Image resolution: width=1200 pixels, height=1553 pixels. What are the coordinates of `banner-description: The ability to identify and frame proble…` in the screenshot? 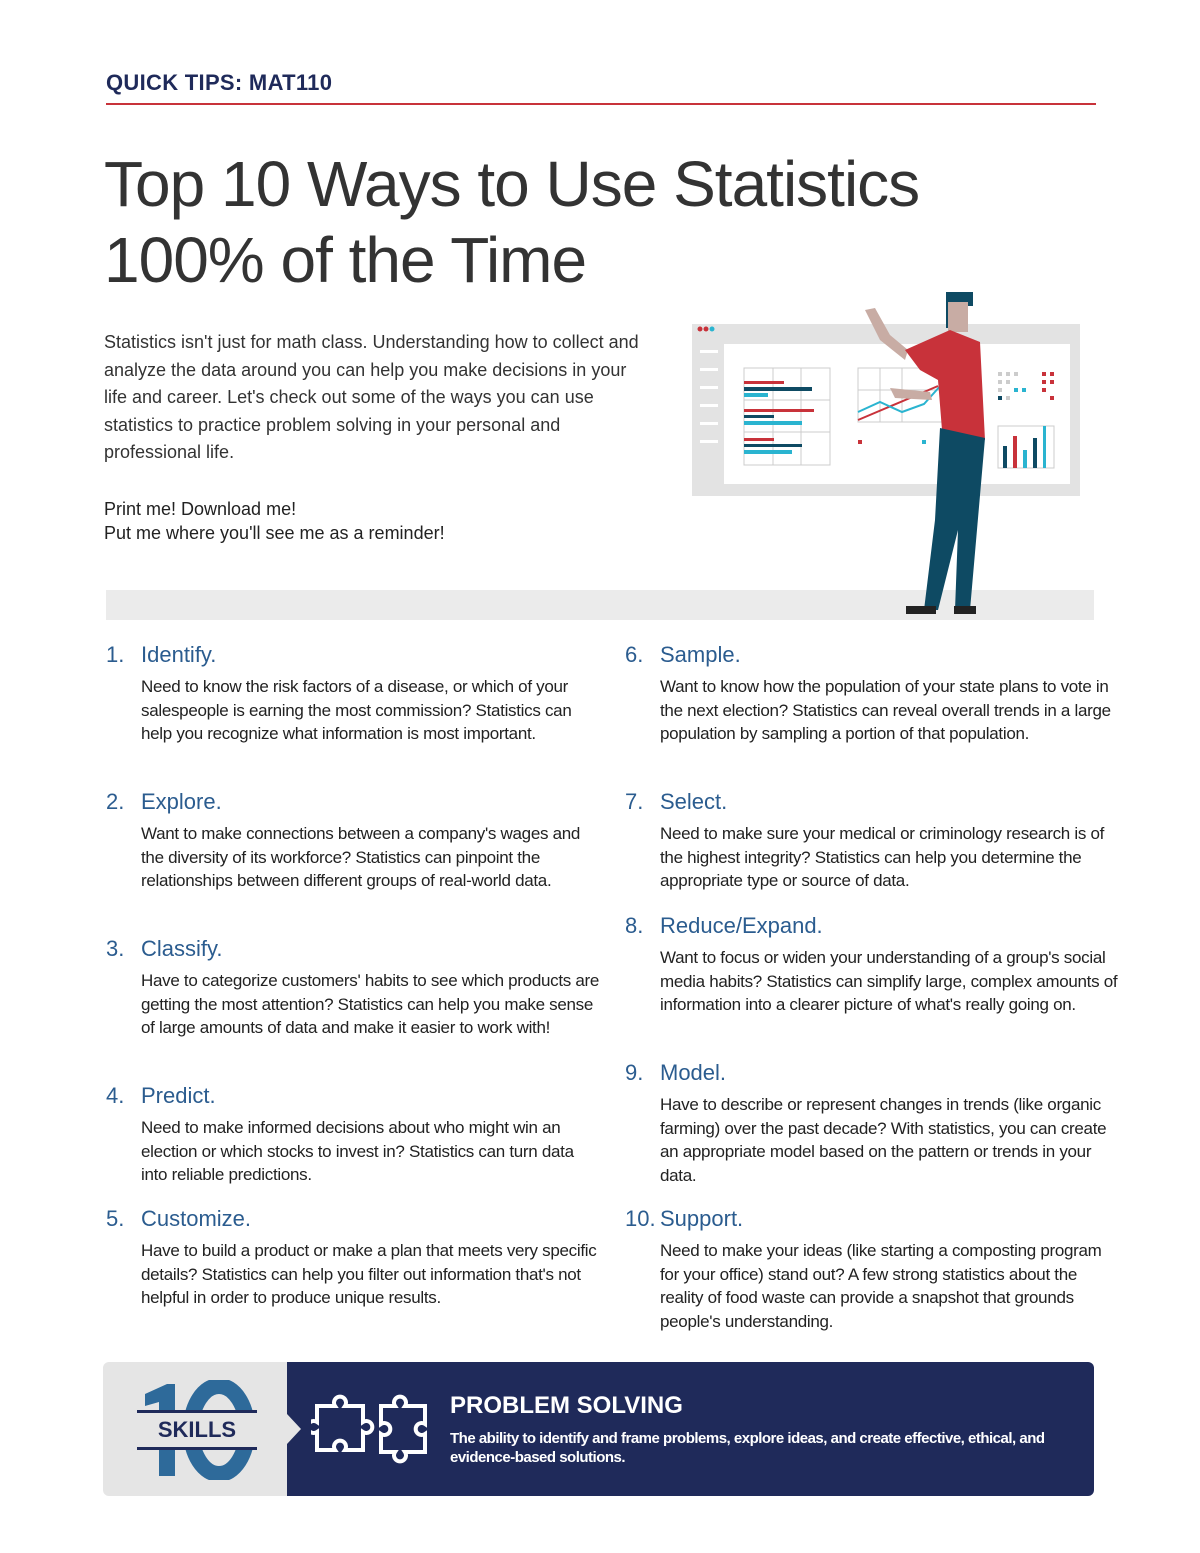 It's located at (747, 1448).